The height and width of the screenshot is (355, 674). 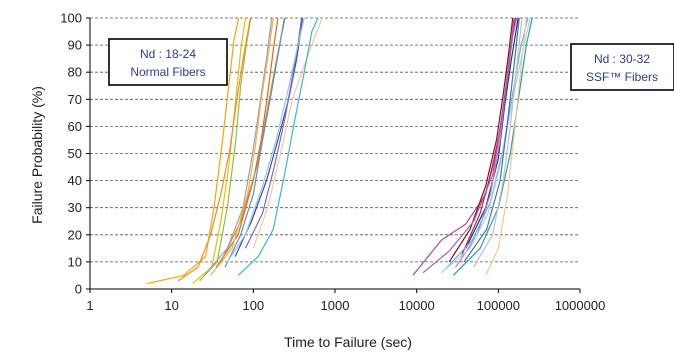 I want to click on y-tick-label-40: 40, so click(x=75, y=180).